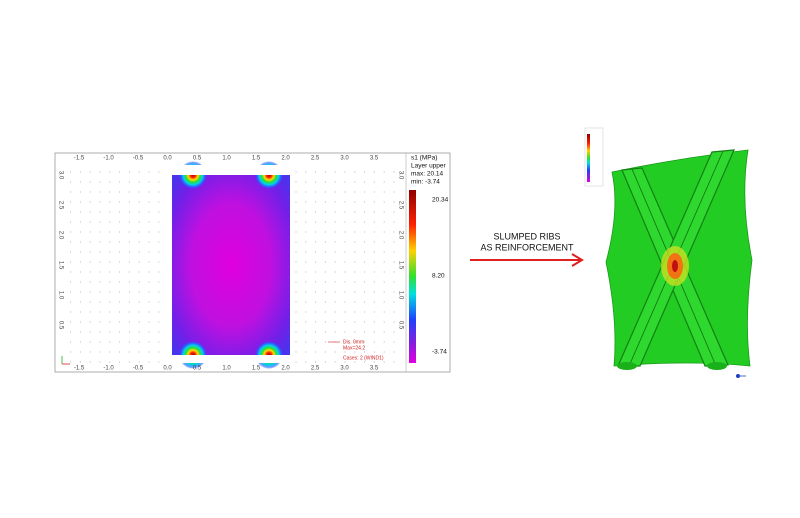  I want to click on annotation: Dis. 0mm, so click(353, 342).